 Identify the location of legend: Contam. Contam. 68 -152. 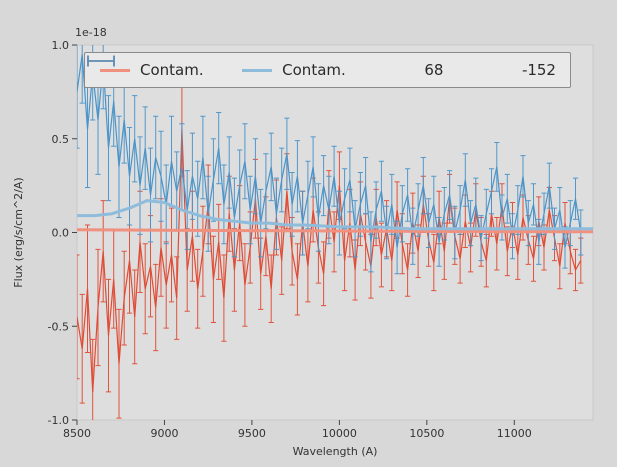
(327, 70).